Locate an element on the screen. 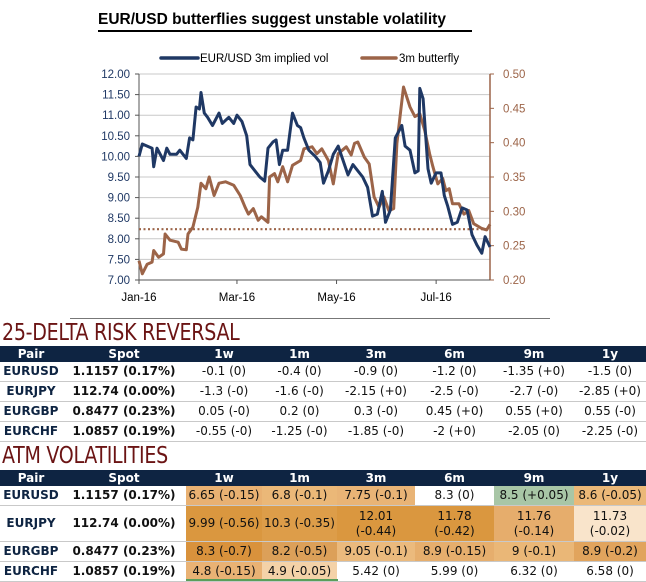  pair-cell: EURJPY is located at coordinates (31, 523).